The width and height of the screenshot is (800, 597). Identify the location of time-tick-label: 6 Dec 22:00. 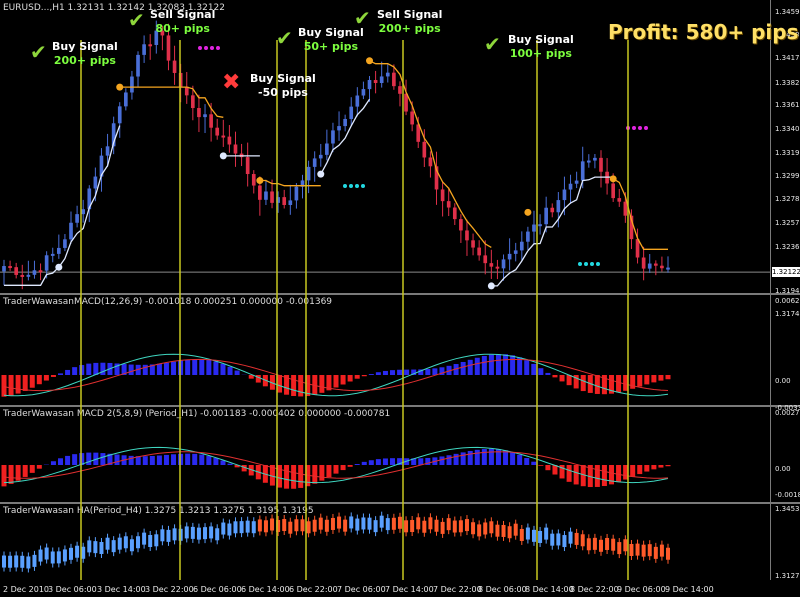
(313, 589).